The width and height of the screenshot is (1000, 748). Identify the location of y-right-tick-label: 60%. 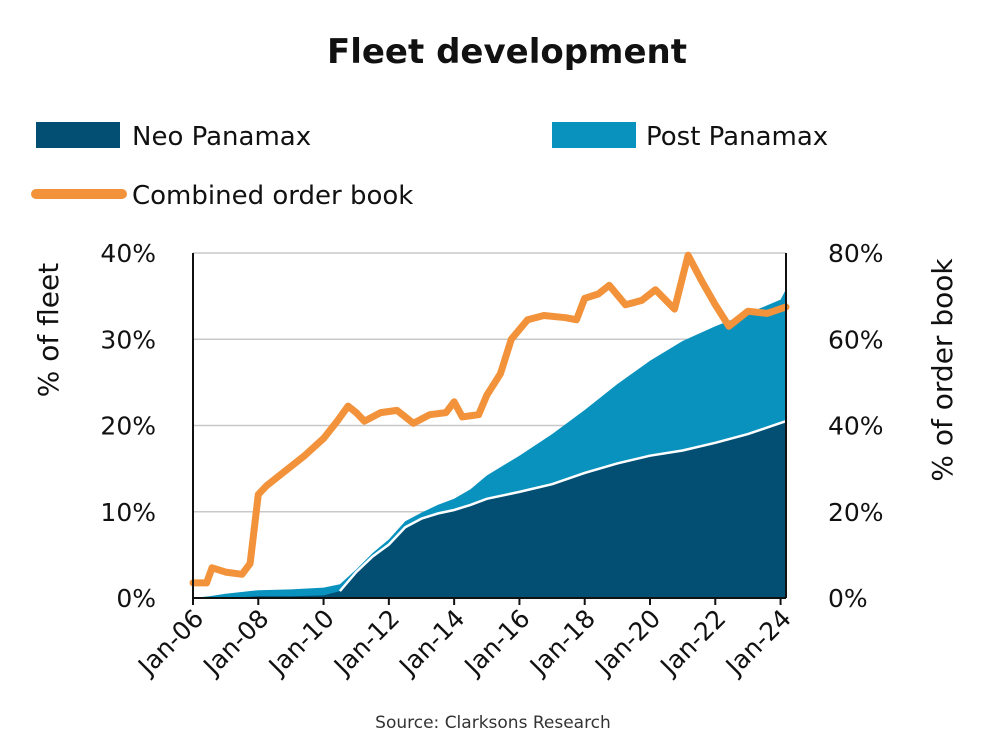
(856, 339).